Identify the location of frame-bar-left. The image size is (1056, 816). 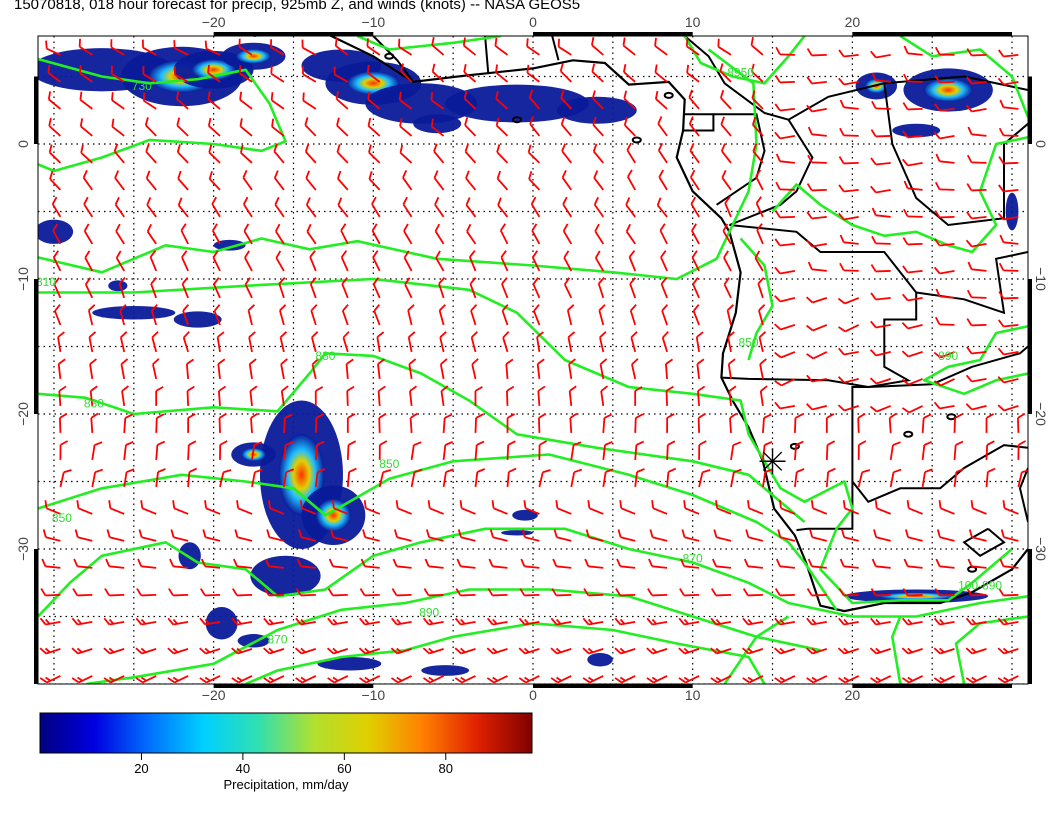
(36, 616).